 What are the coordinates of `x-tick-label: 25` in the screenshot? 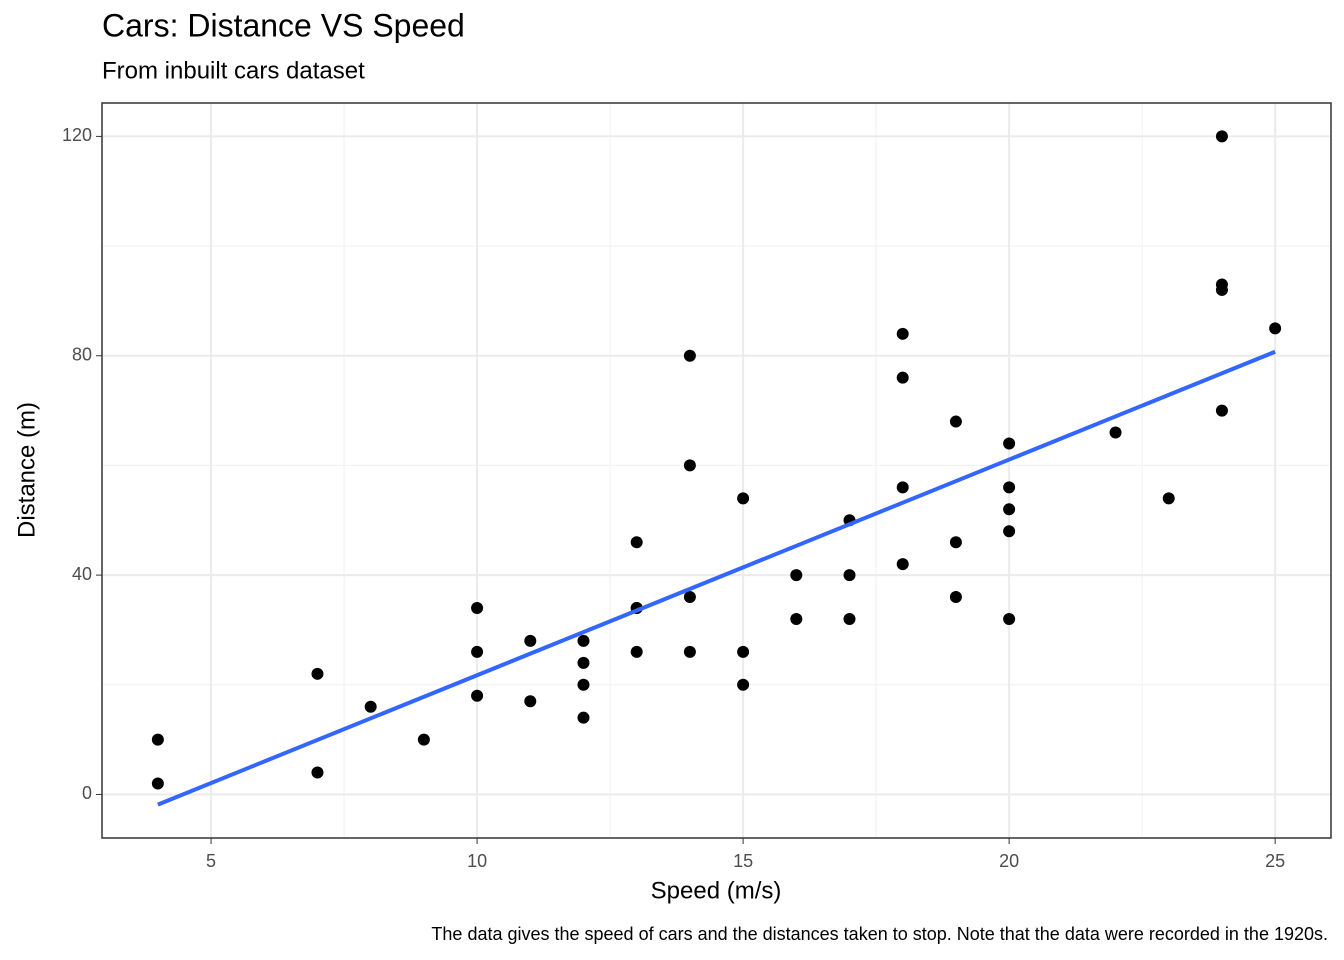 It's located at (1275, 861).